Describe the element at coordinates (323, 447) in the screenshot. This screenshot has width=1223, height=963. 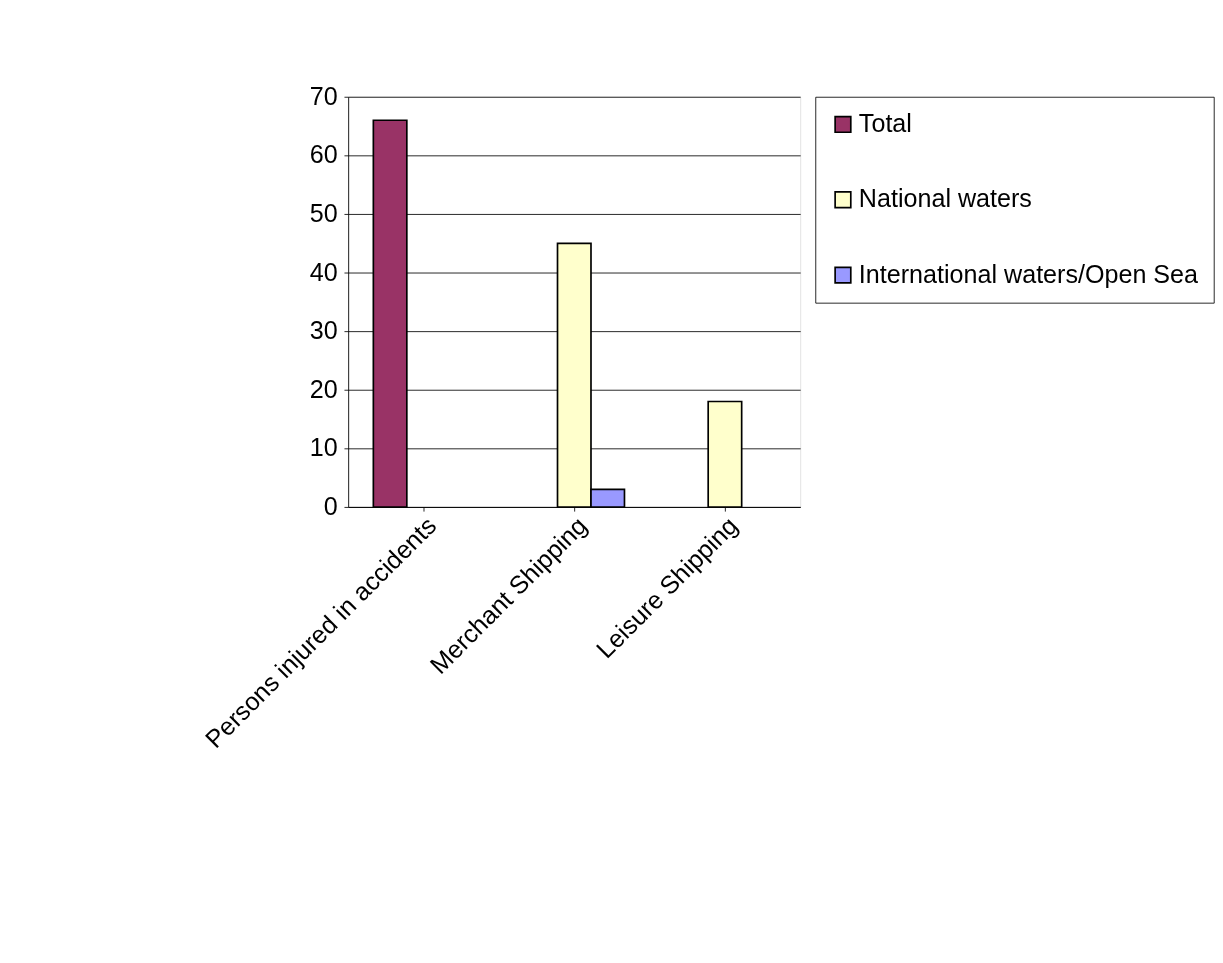
I see `y-tick-label: 10` at that location.